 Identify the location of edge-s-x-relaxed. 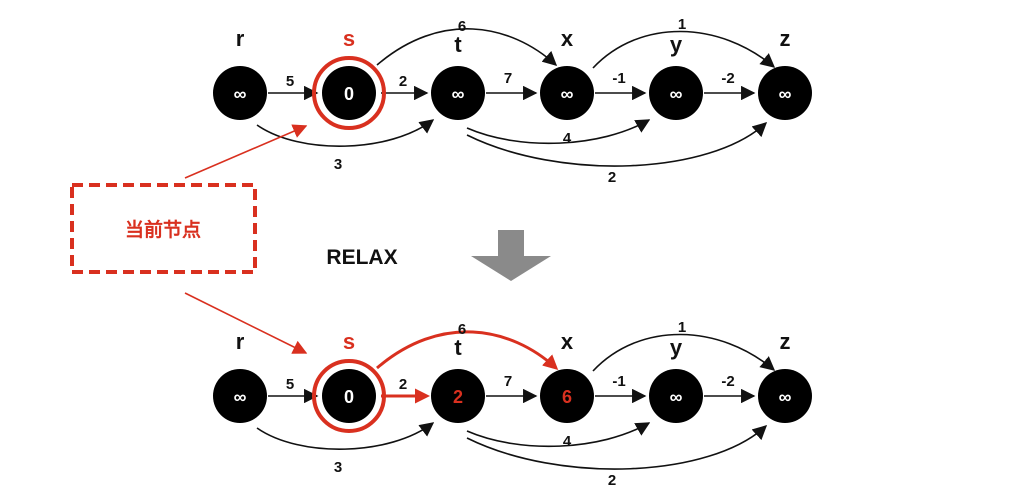
(467, 350).